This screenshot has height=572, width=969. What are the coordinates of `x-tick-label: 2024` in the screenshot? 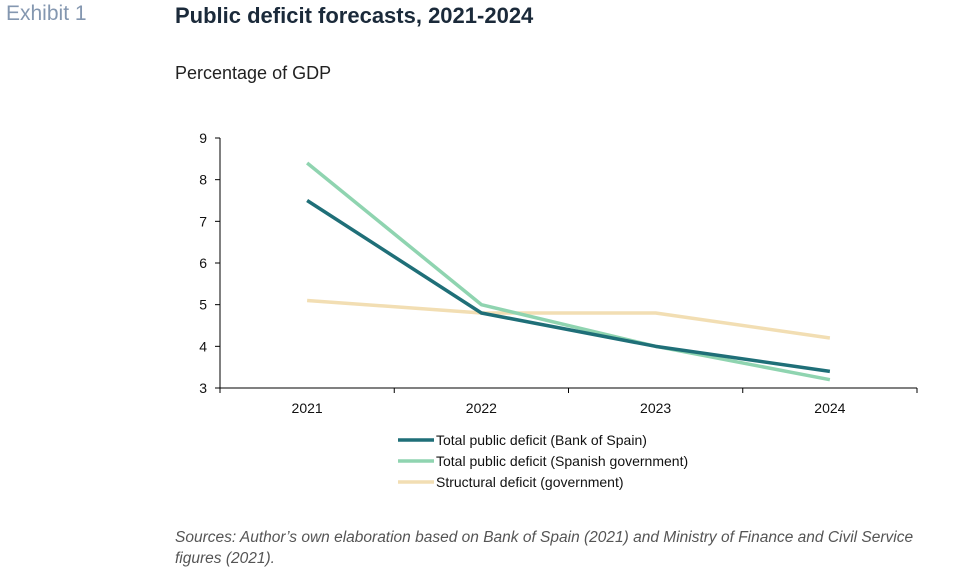 It's located at (829, 408).